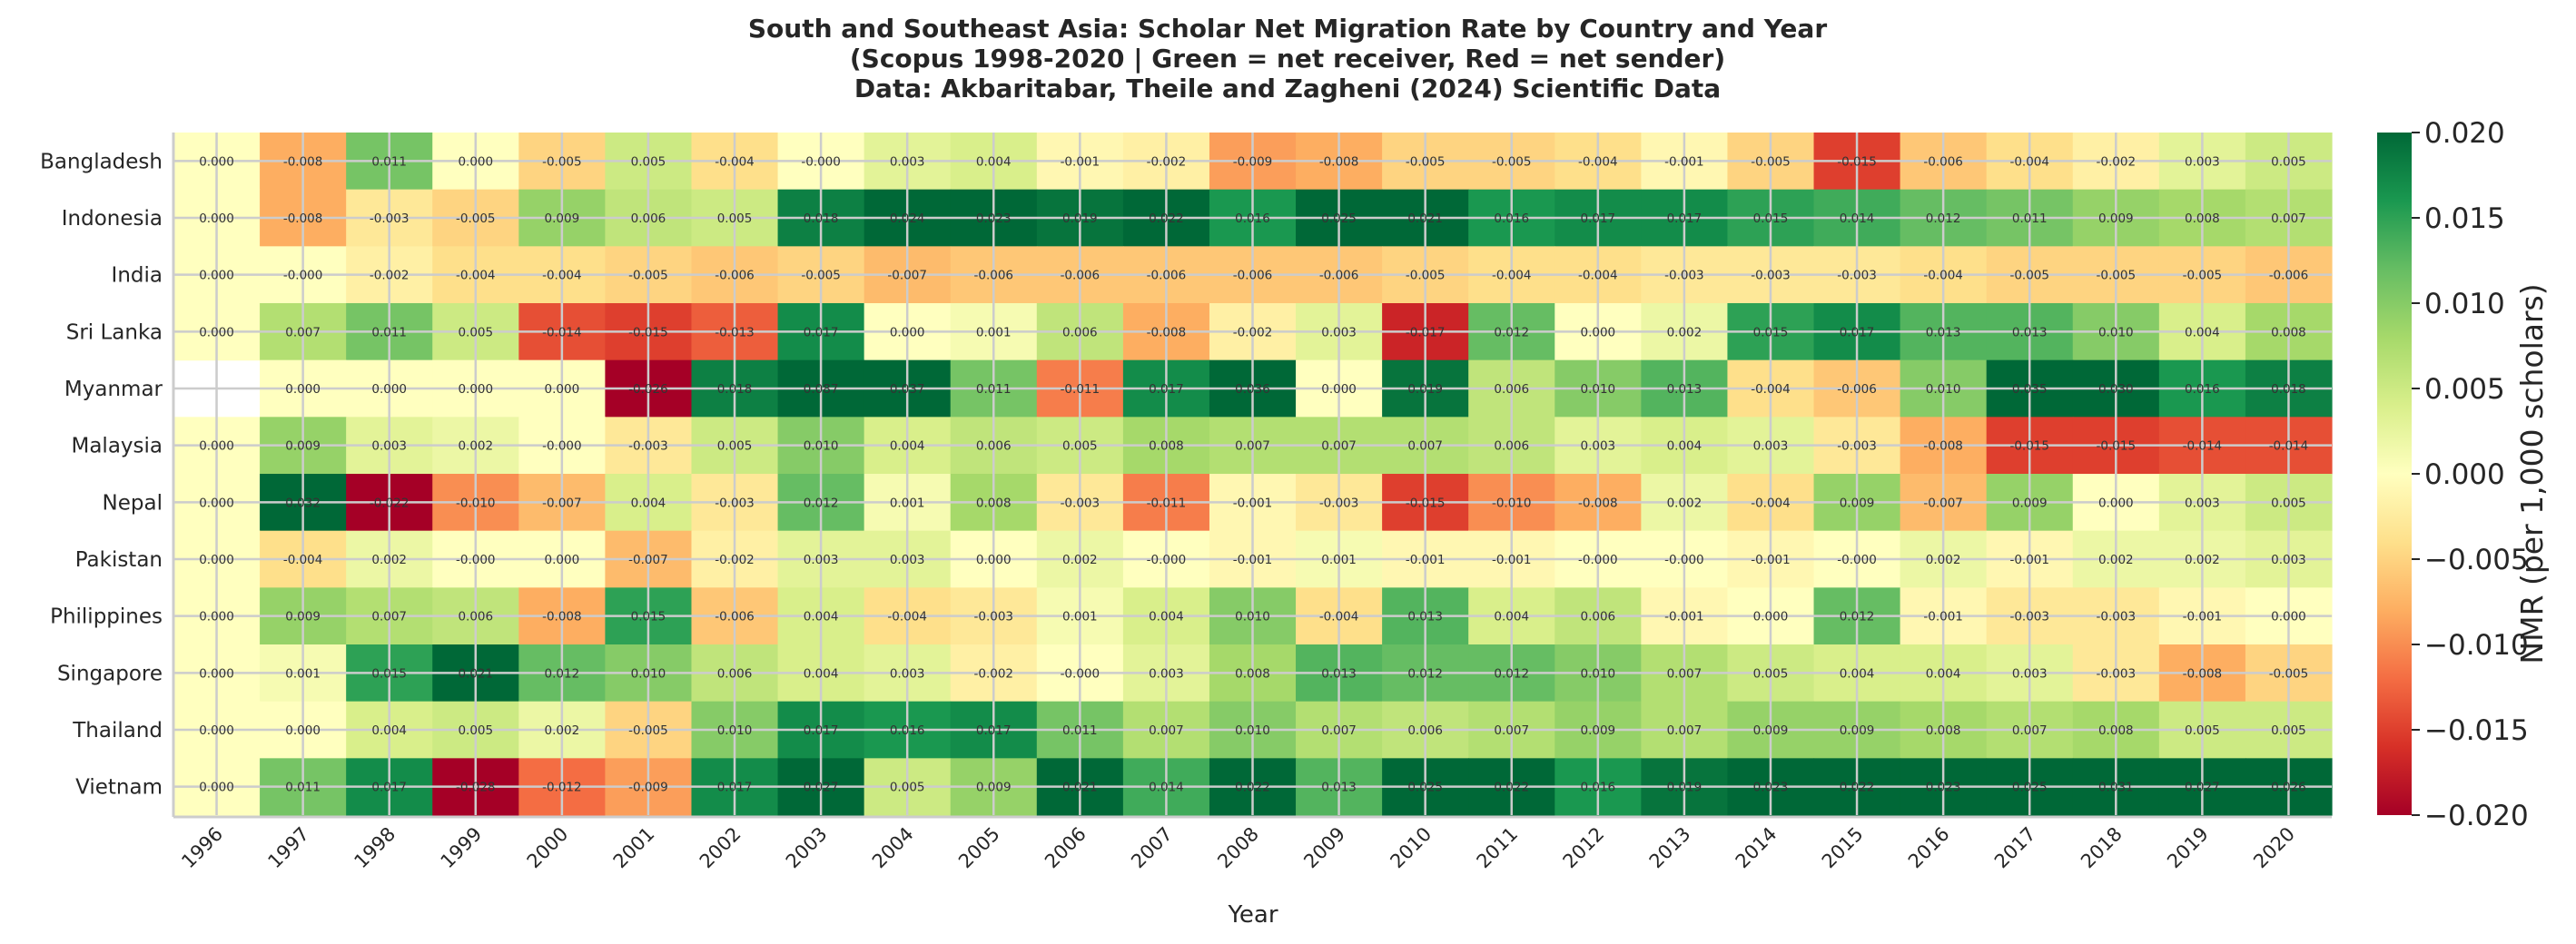  Describe the element at coordinates (2289, 446) in the screenshot. I see `cell-value: -0.014` at that location.